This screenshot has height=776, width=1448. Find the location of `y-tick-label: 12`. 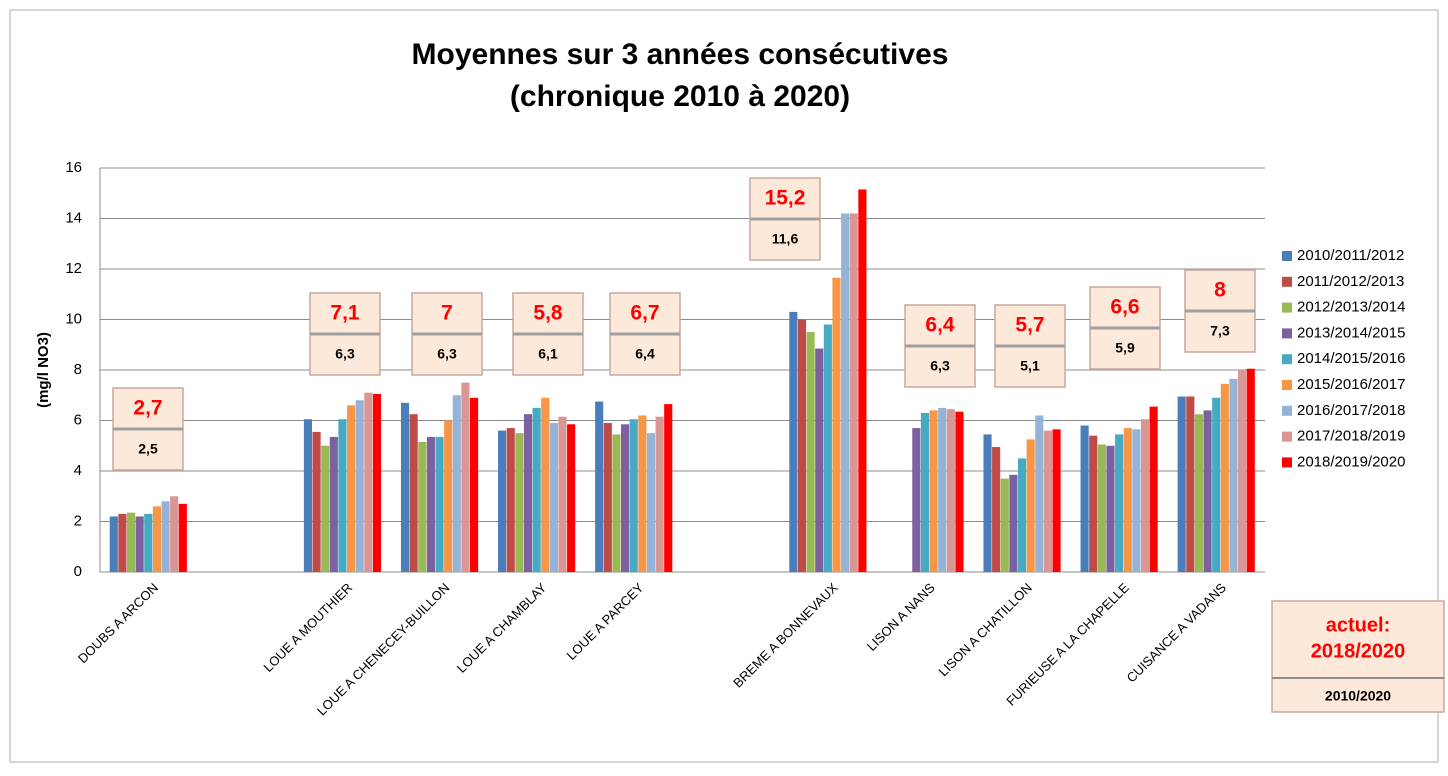

y-tick-label: 12 is located at coordinates (73, 268).